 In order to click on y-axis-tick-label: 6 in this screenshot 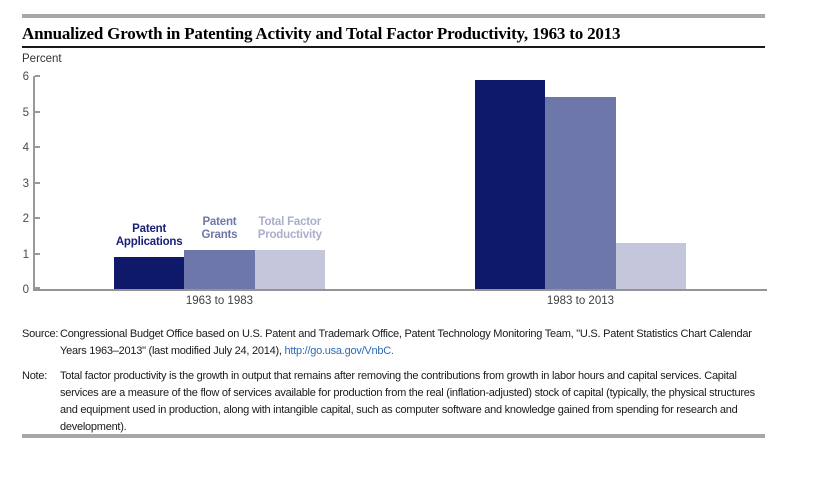, I will do `click(25, 77)`.